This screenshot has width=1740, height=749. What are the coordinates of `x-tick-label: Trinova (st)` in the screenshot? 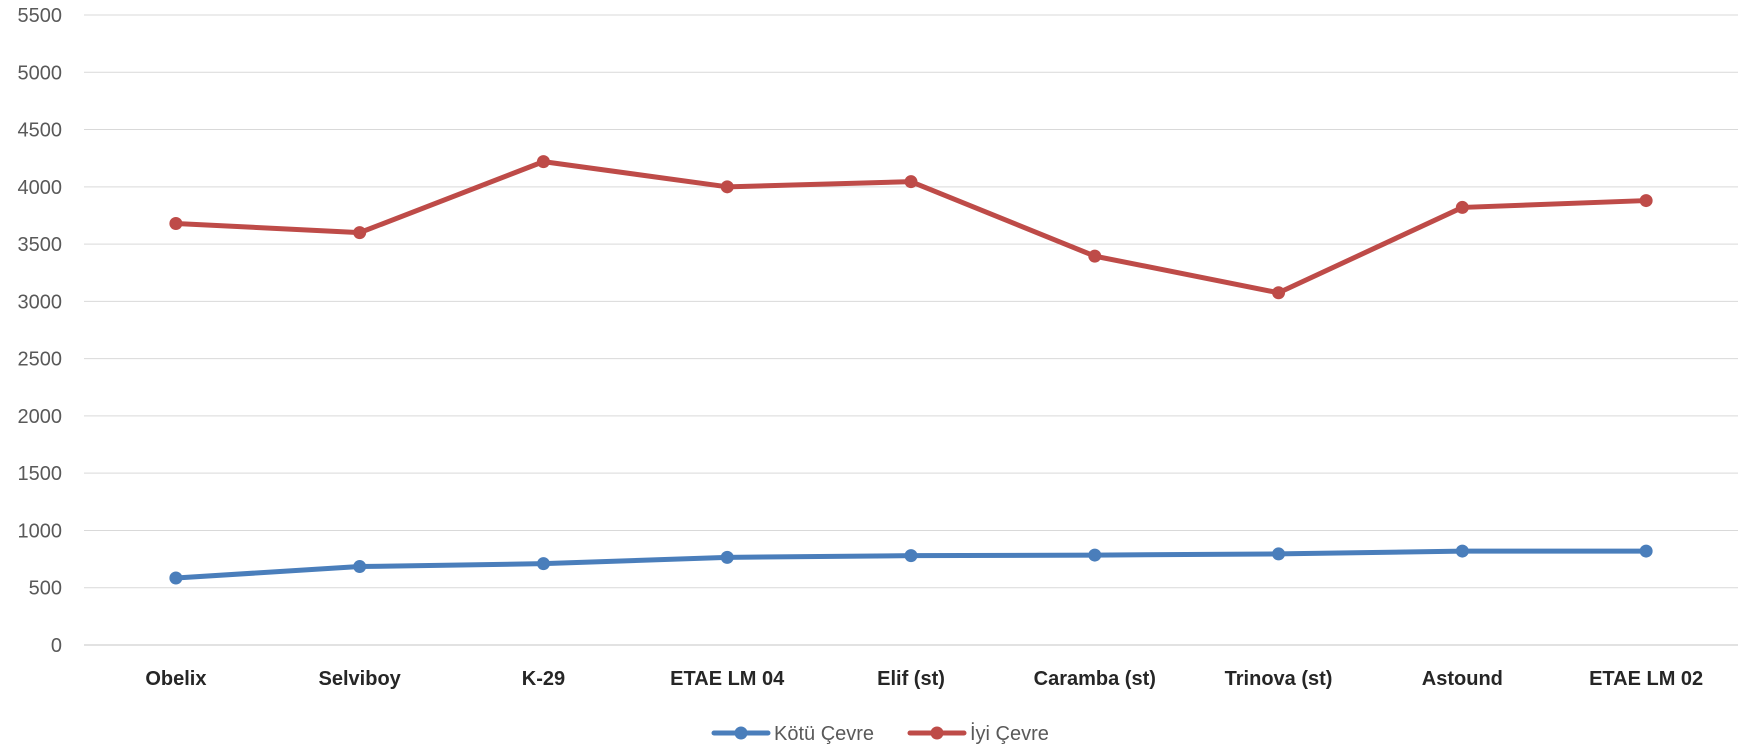 It's located at (1279, 679).